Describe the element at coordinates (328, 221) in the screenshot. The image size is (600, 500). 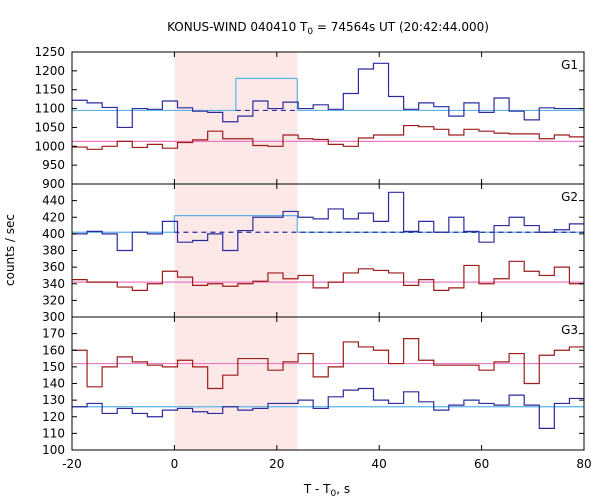
I see `lightcurve-g2-blue` at that location.